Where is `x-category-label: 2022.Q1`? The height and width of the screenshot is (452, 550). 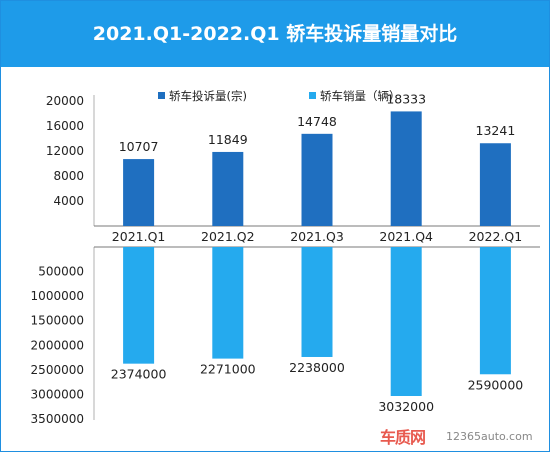
x-category-label: 2022.Q1 is located at coordinates (496, 236).